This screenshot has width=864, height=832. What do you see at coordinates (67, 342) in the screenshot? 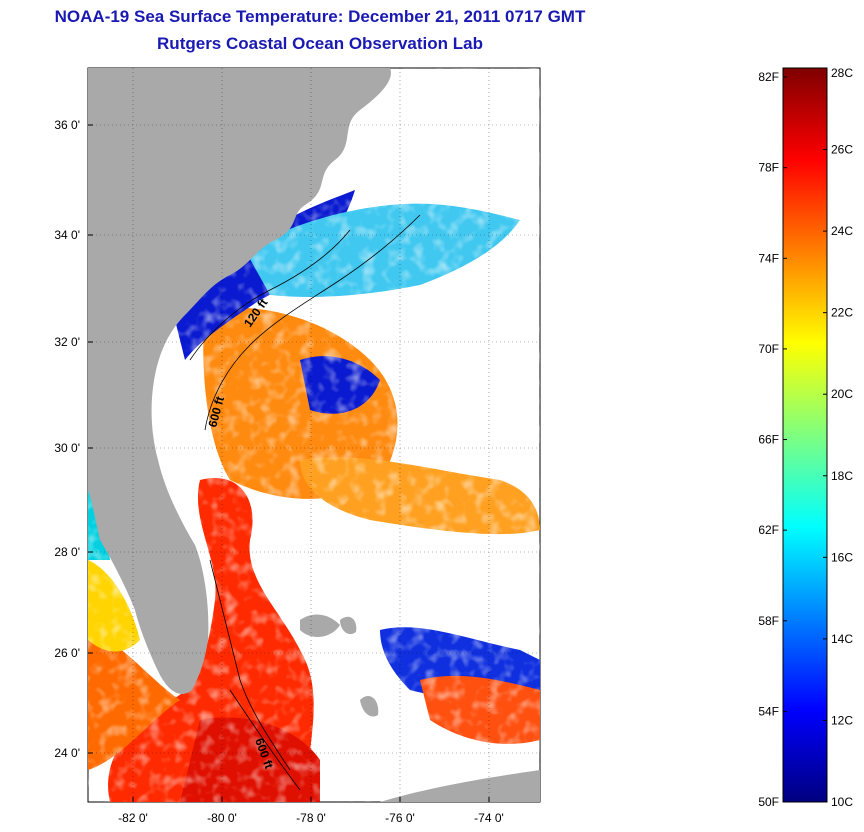
I see `lat-label-32: 32 0'` at bounding box center [67, 342].